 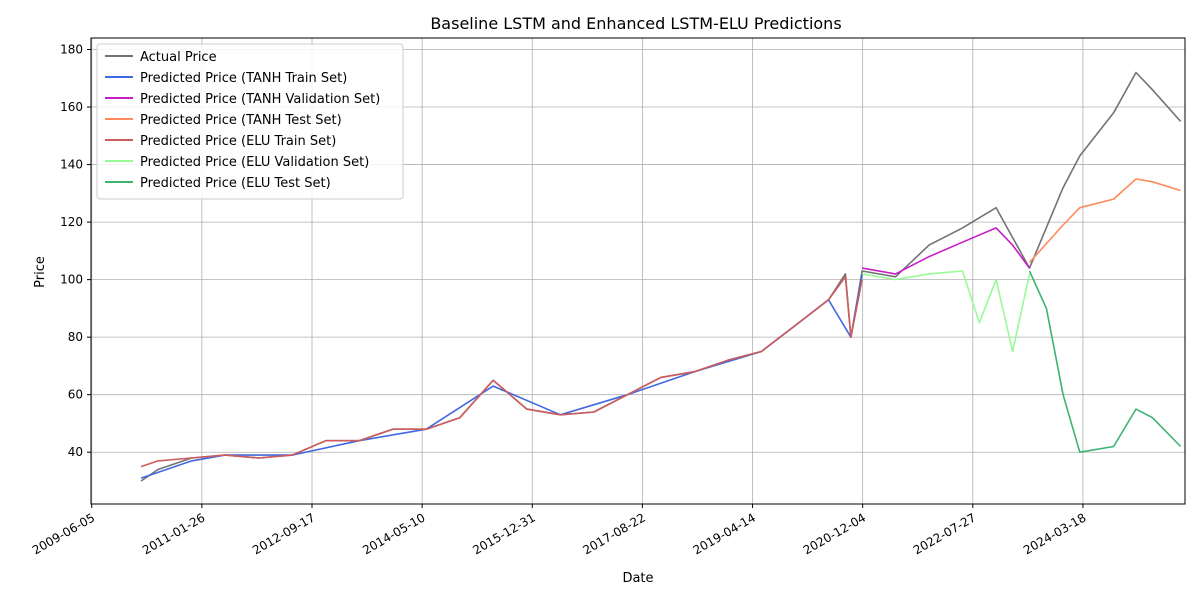 I want to click on y-tick-label: 120, so click(x=71, y=222).